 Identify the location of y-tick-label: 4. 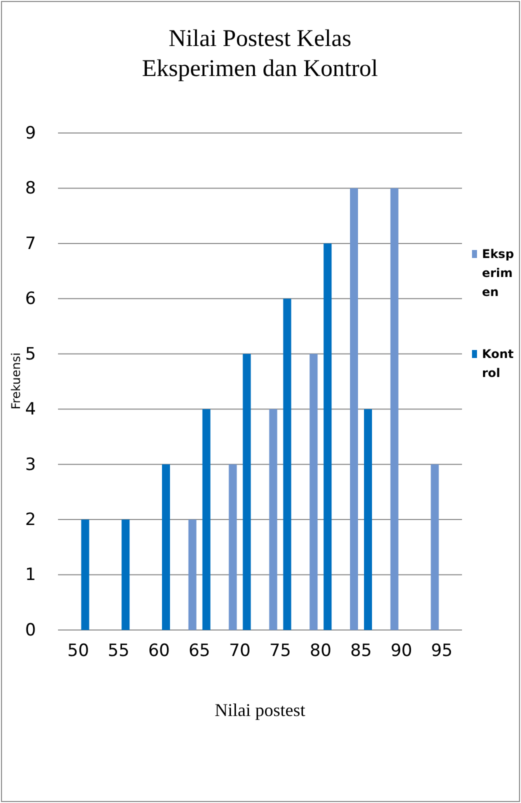
(30, 410).